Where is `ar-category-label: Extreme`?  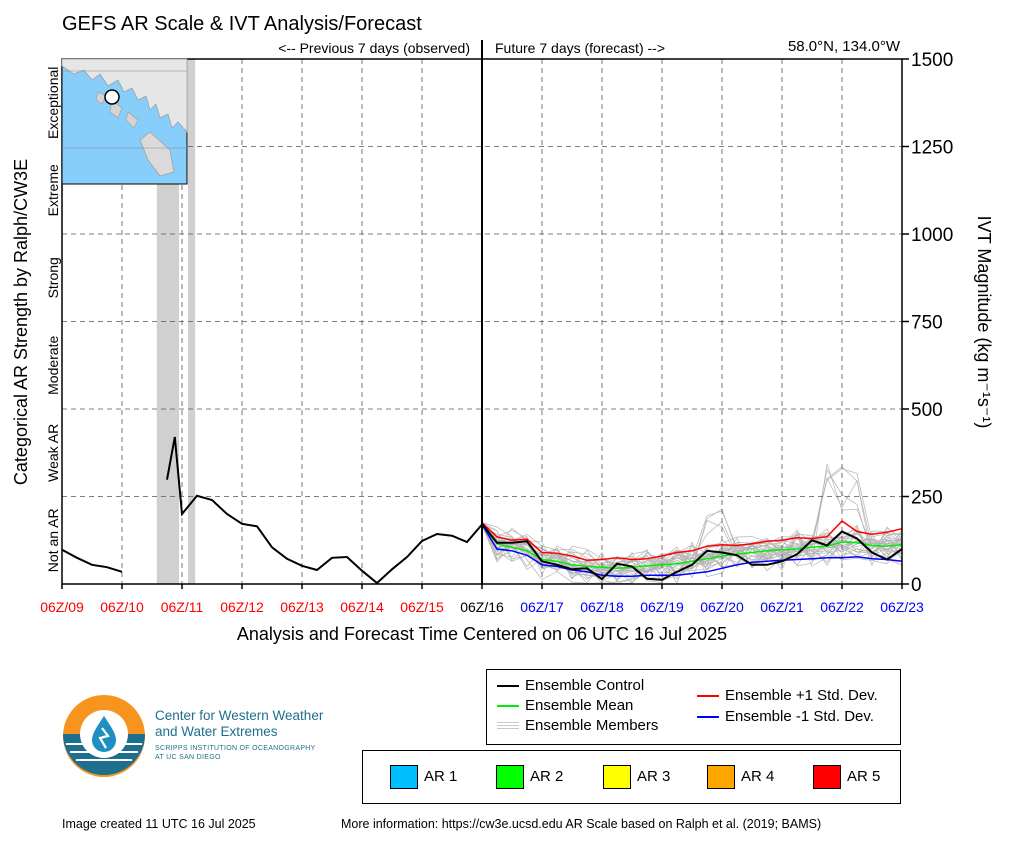 ar-category-label: Extreme is located at coordinates (53, 190).